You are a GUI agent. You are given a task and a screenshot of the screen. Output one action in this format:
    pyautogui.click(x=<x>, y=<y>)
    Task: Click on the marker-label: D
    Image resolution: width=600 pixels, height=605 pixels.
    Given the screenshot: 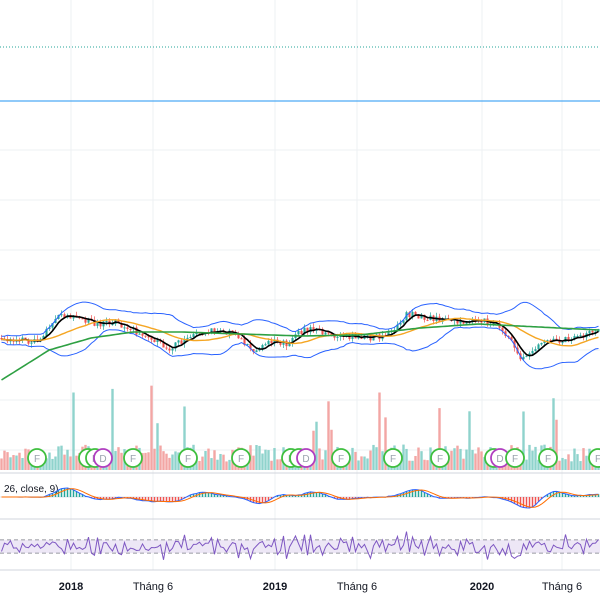 What is the action you would take?
    pyautogui.click(x=499, y=459)
    